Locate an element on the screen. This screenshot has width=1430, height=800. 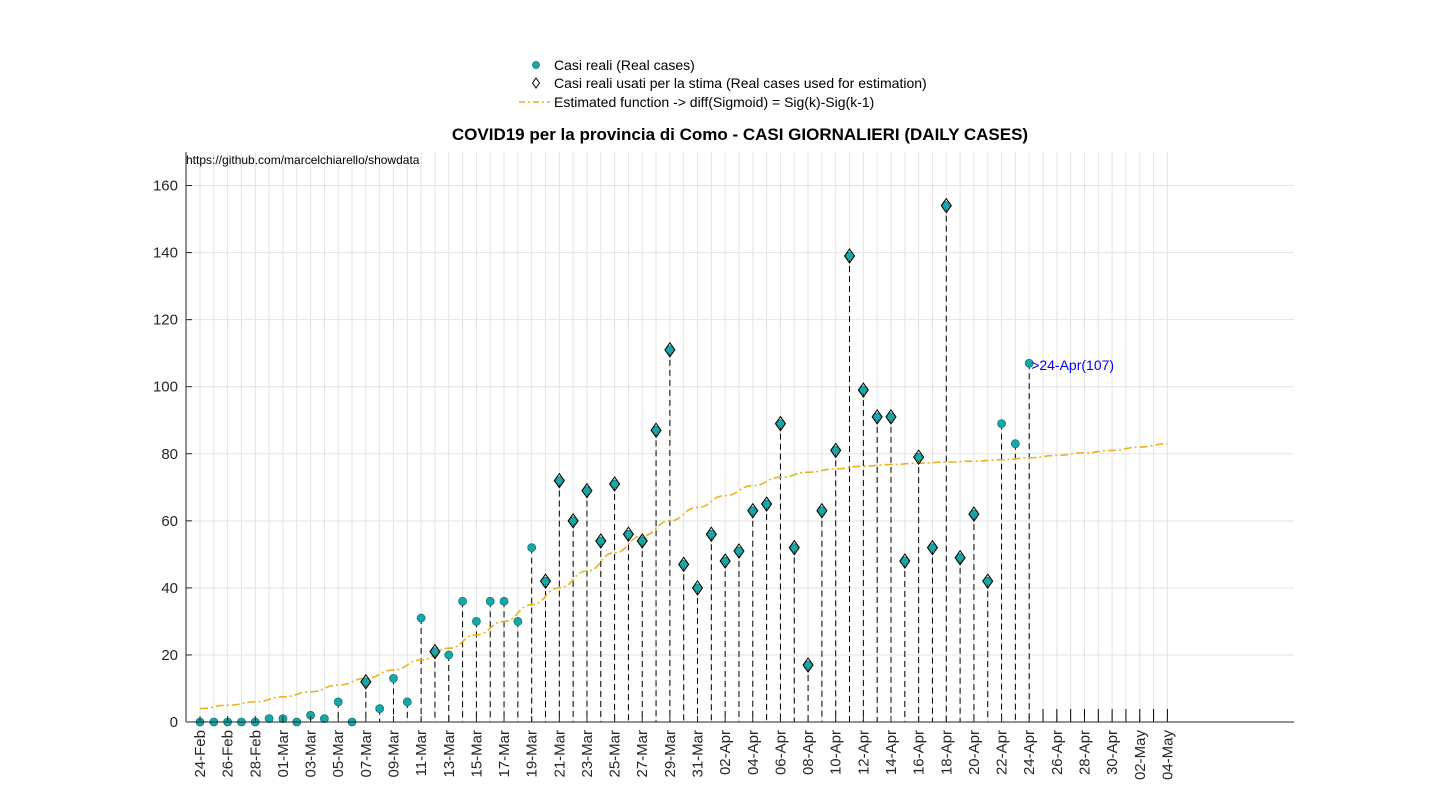
x-tick-label: 09-Mar is located at coordinates (393, 754).